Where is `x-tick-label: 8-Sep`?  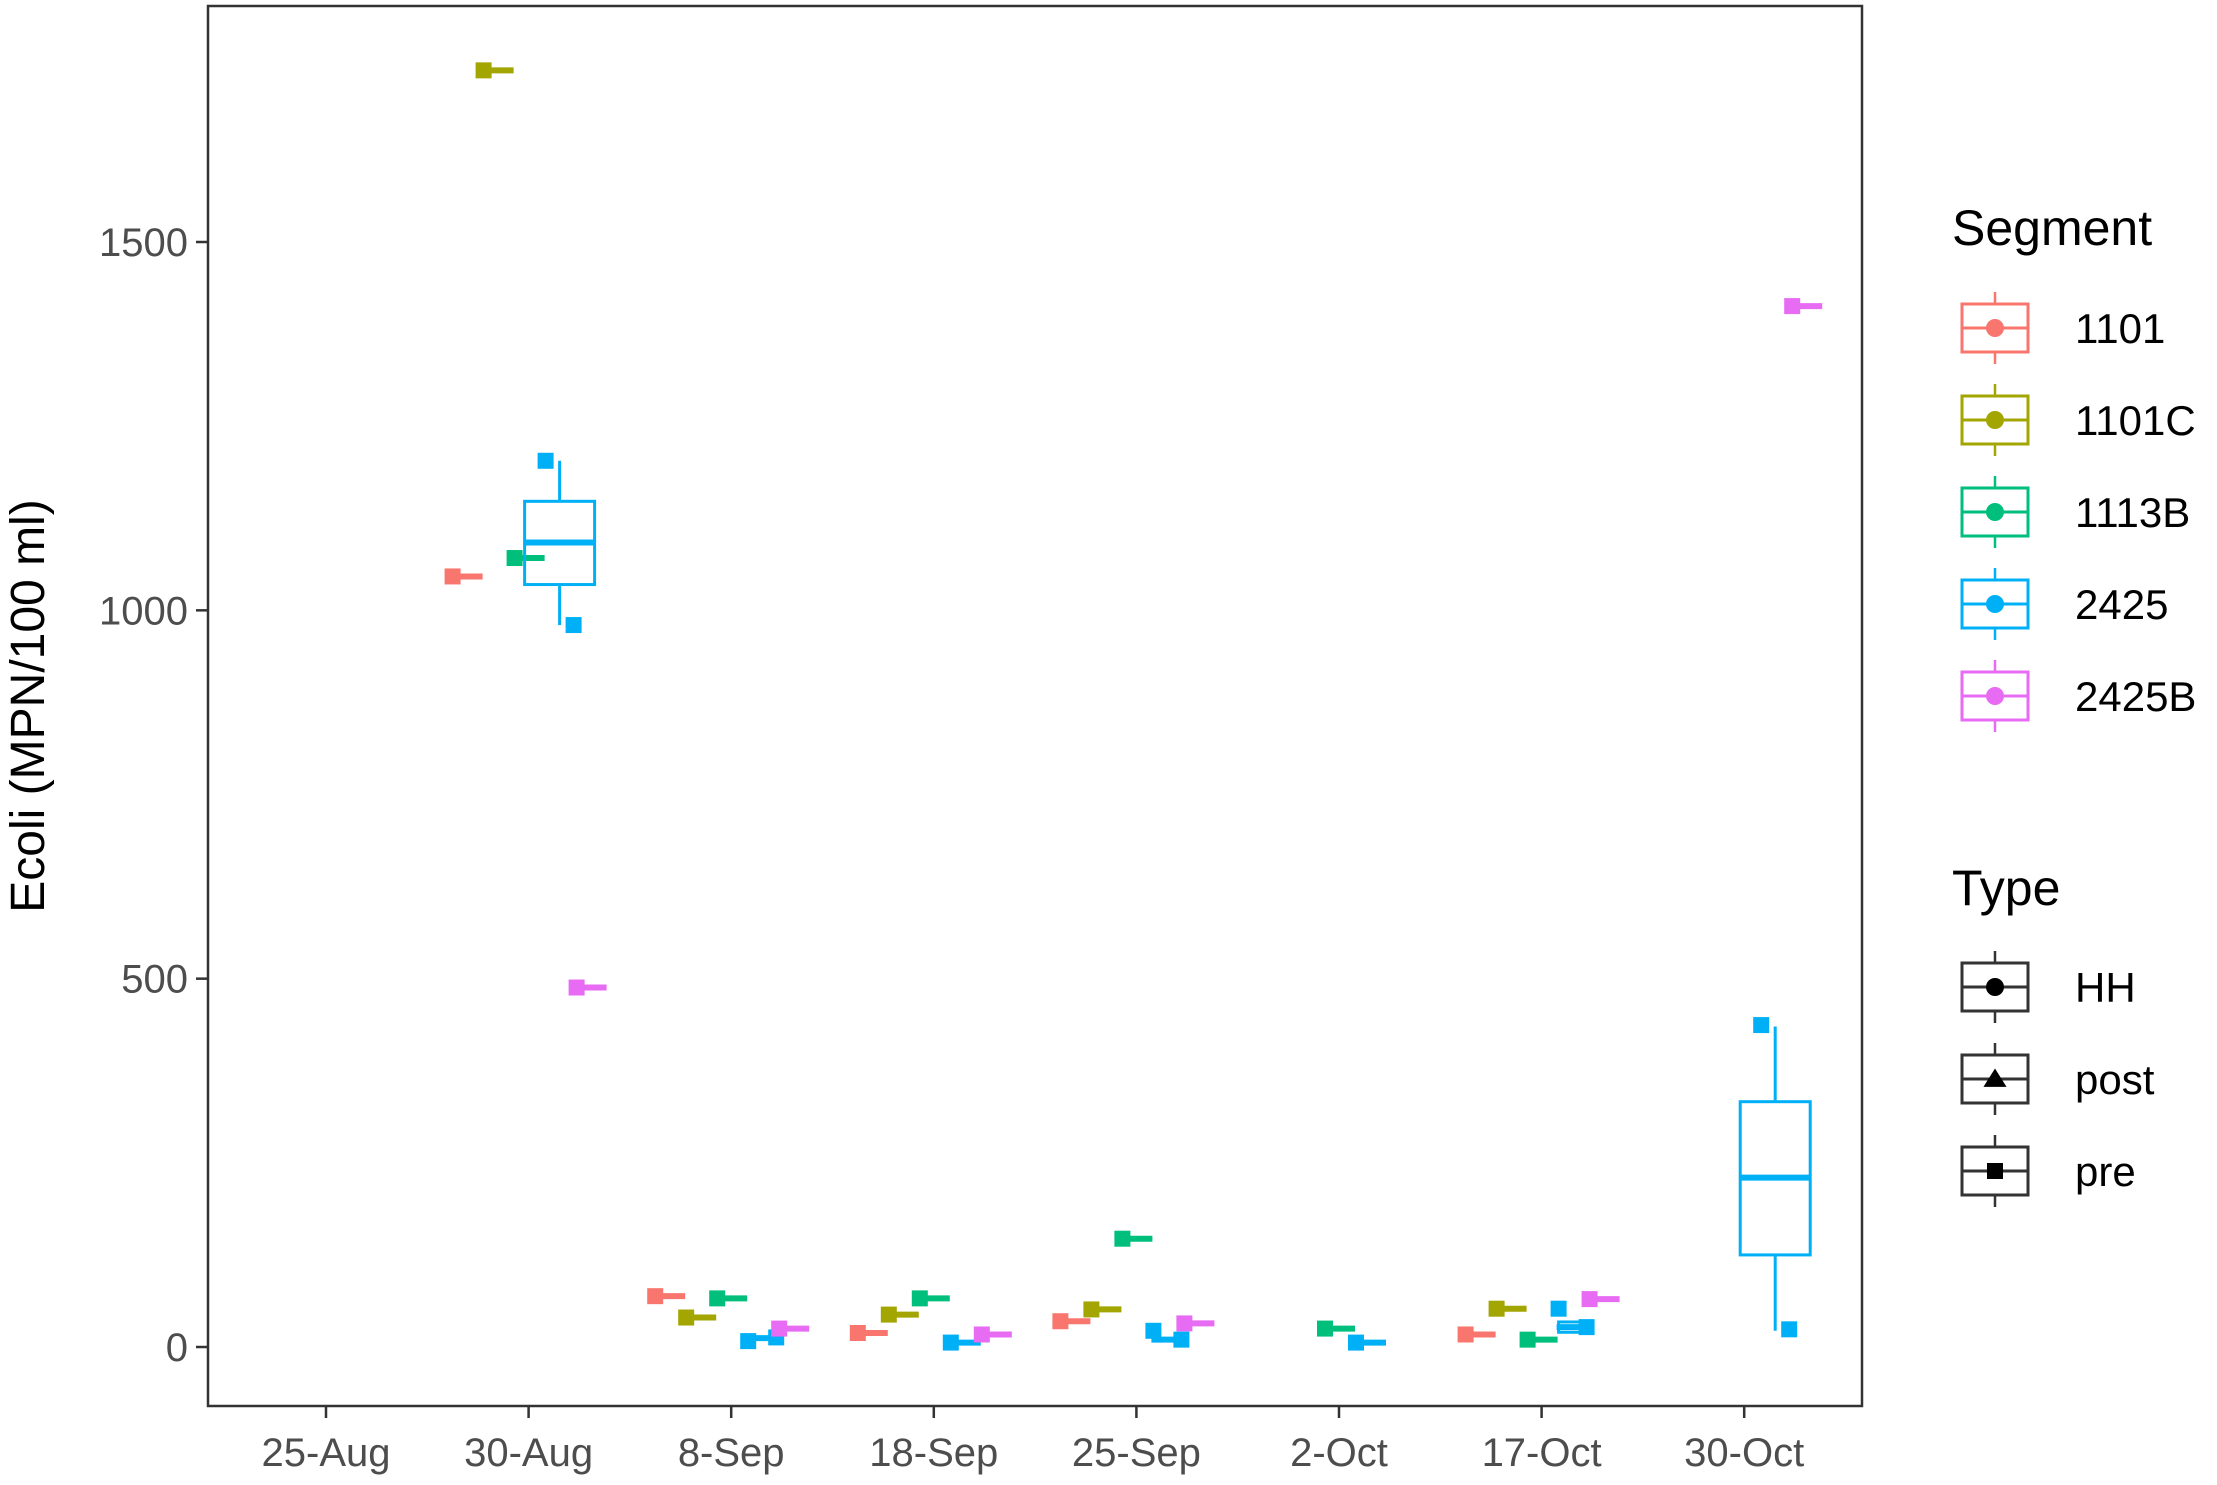 x-tick-label: 8-Sep is located at coordinates (731, 1453).